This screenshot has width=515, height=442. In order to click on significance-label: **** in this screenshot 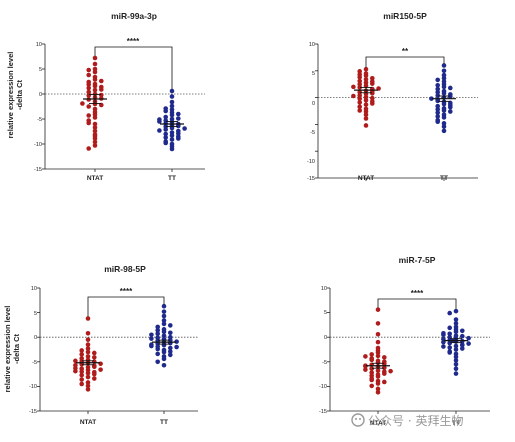, I will do `click(126, 291)`.